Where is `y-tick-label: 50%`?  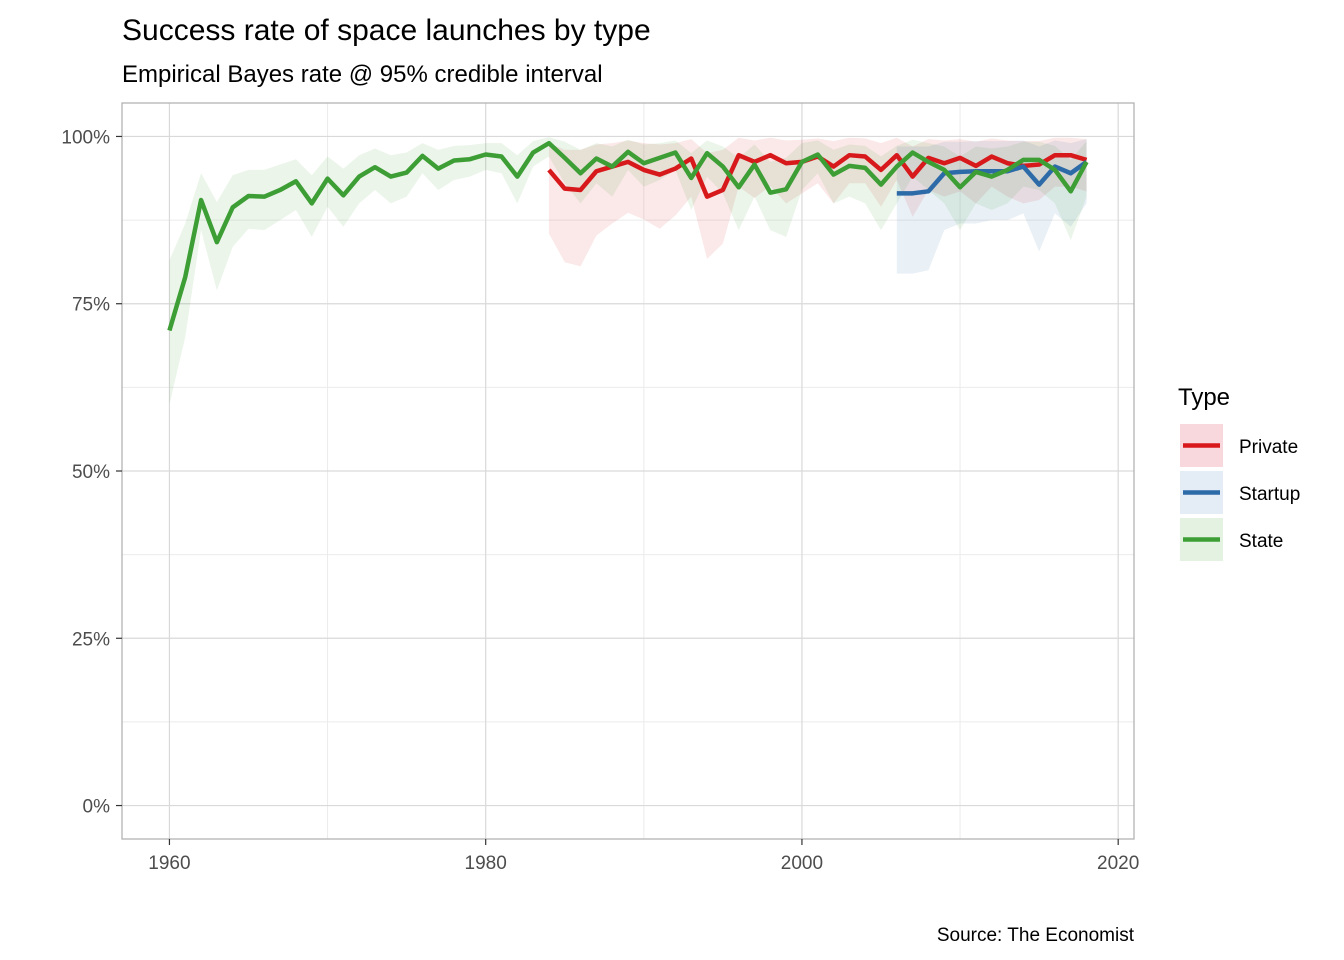 y-tick-label: 50% is located at coordinates (91, 472).